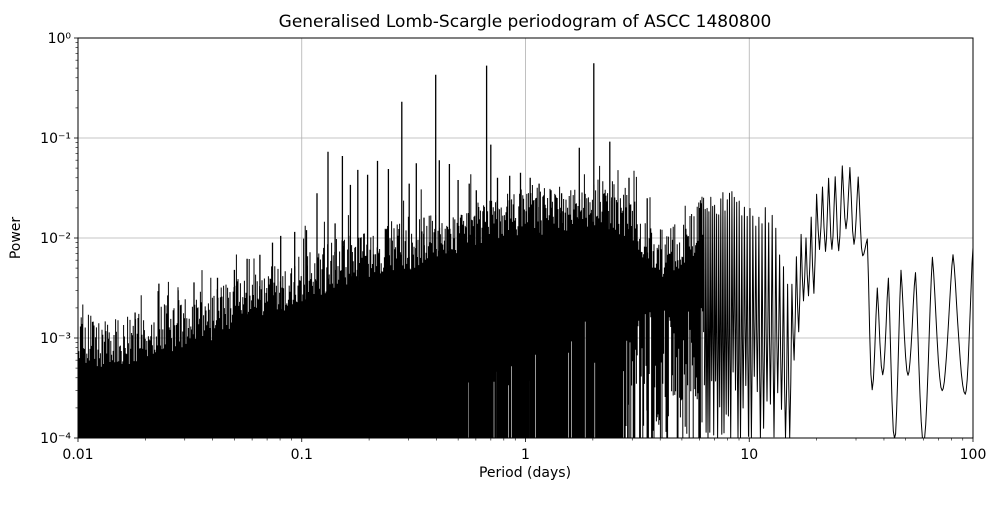 Image resolution: width=1000 pixels, height=505 pixels. Describe the element at coordinates (749, 455) in the screenshot. I see `x-tick-label: 10` at that location.